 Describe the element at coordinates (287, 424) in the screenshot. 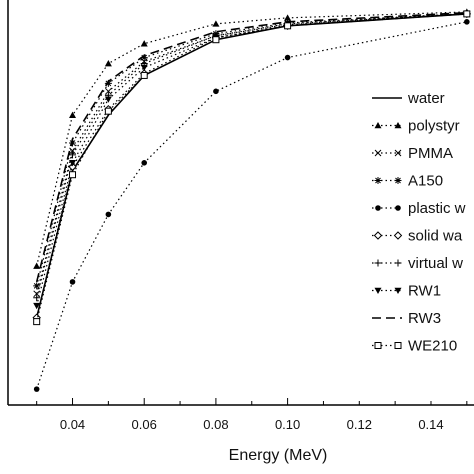

I see `x-tick-label: 0.10` at that location.